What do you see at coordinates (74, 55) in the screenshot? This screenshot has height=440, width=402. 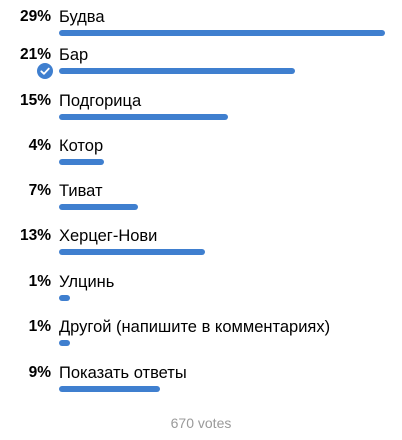 I see `option-label: Бар` at bounding box center [74, 55].